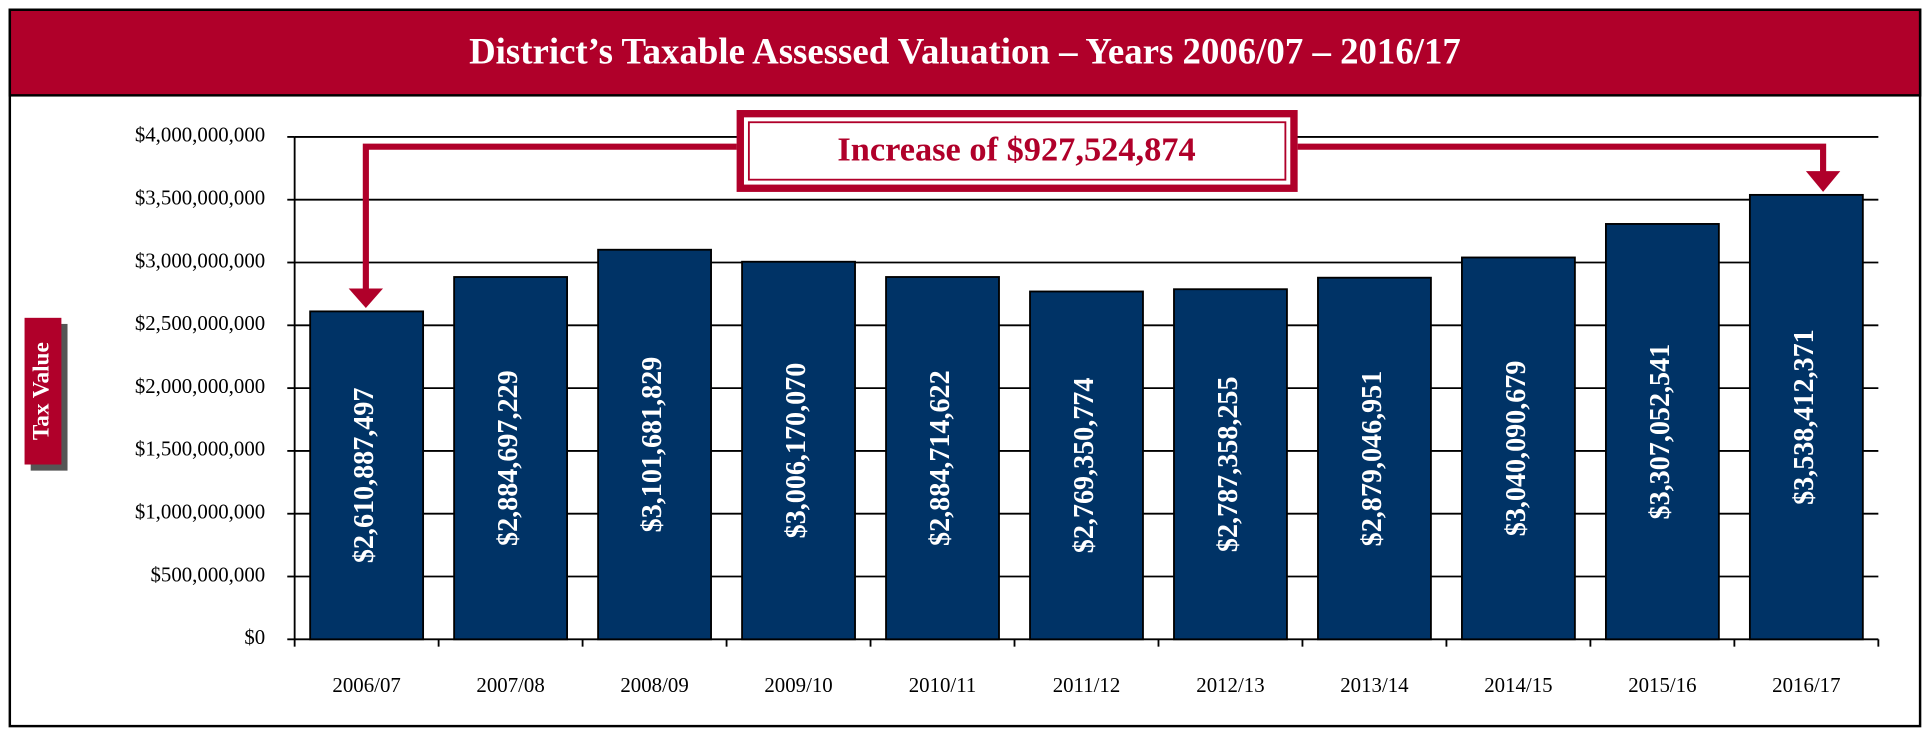  I want to click on annotation-inner-border, so click(1017, 151).